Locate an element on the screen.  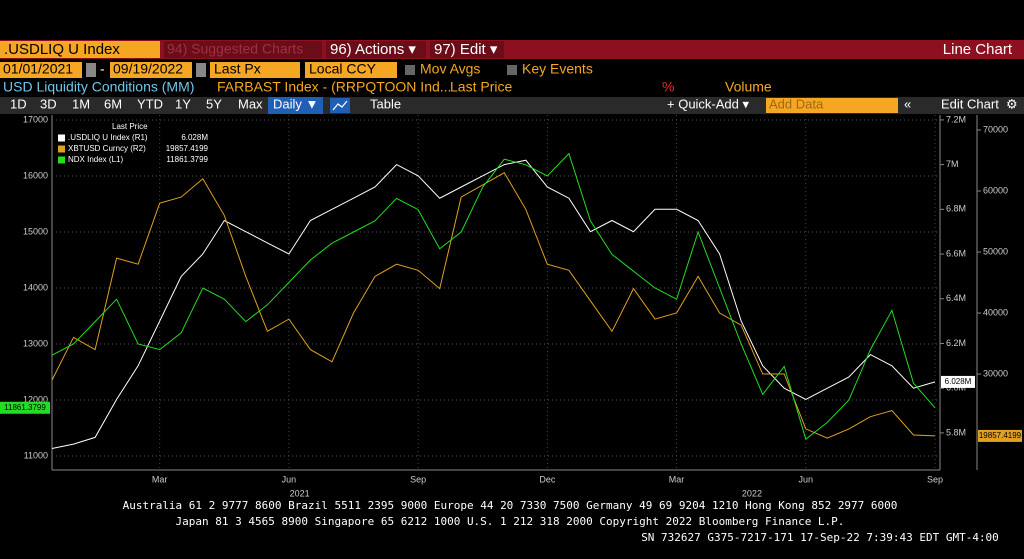
legend-title: Last Price is located at coordinates (130, 126).